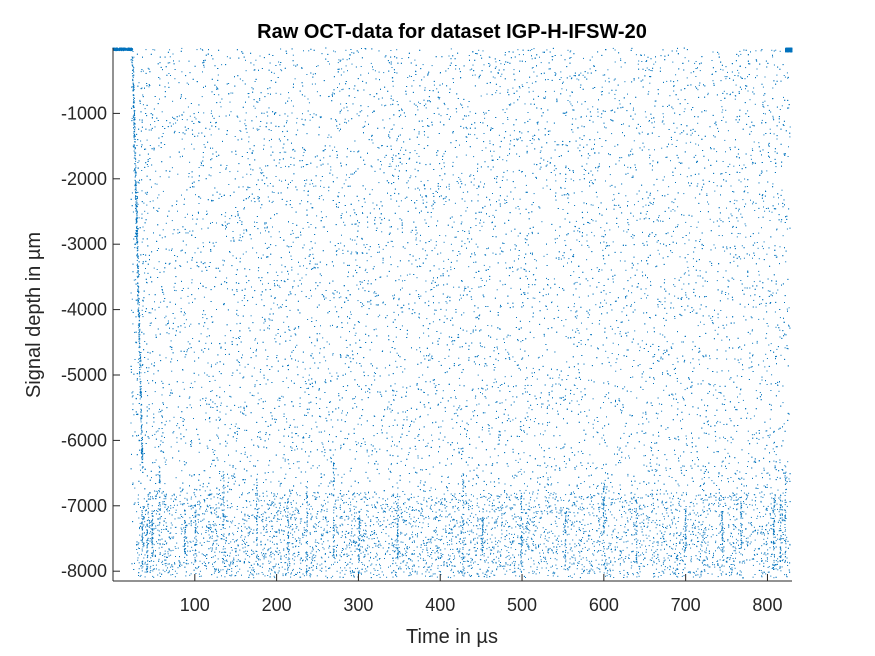 This screenshot has width=875, height=656. What do you see at coordinates (334, 525) in the screenshot?
I see `data-point` at bounding box center [334, 525].